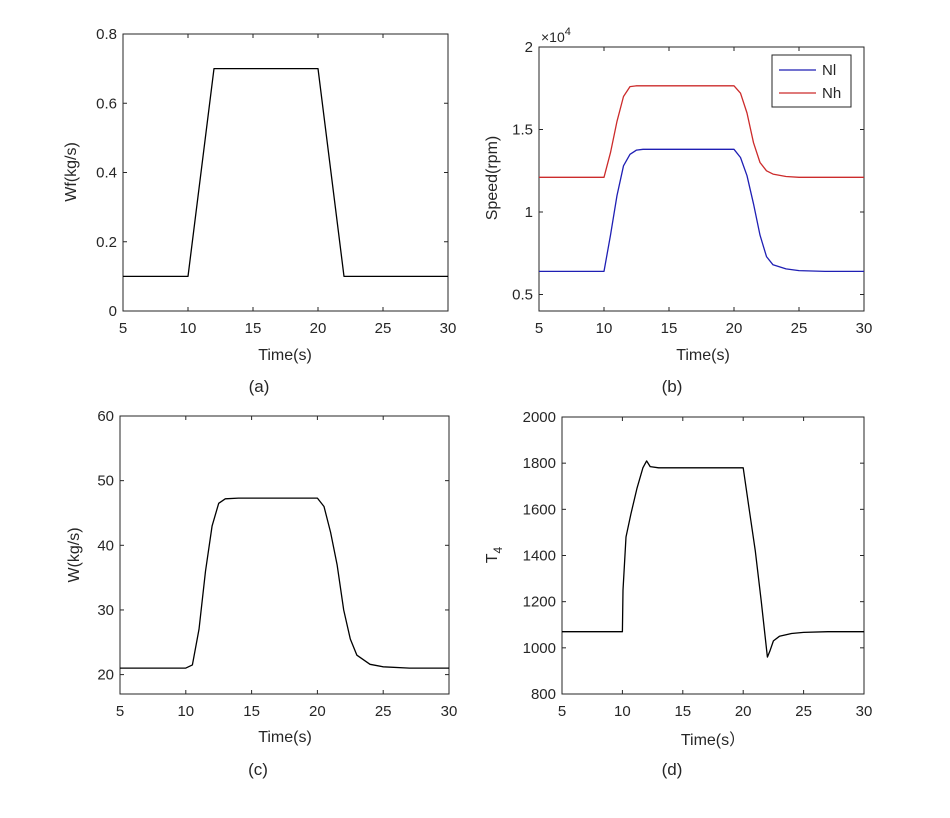 The width and height of the screenshot is (950, 818). I want to click on y-tick-label: 2000, so click(539, 417).